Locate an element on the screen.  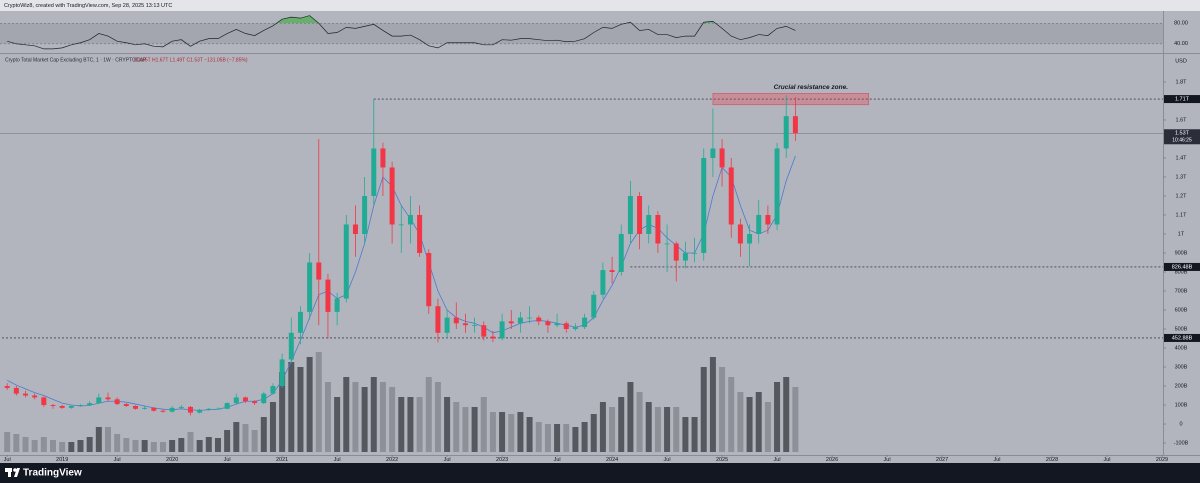
x-tick-label: 2019 is located at coordinates (62, 460).